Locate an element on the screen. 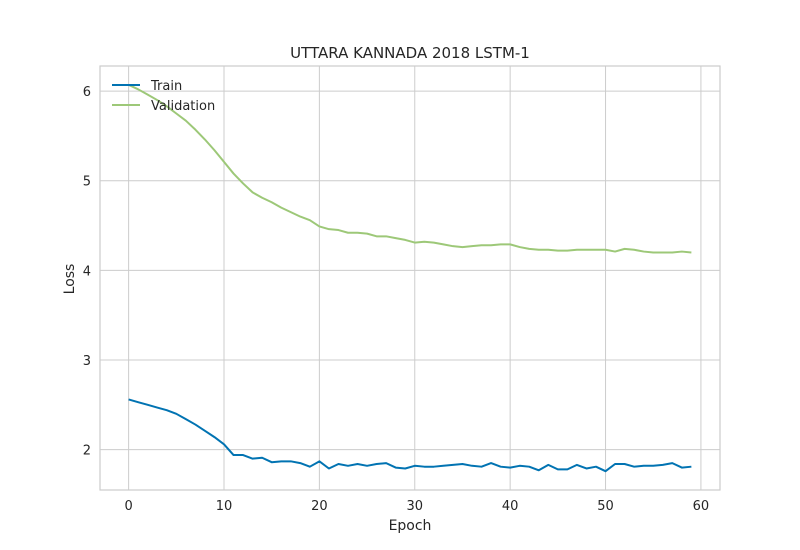 This screenshot has height=550, width=800. series-line-train is located at coordinates (410, 435).